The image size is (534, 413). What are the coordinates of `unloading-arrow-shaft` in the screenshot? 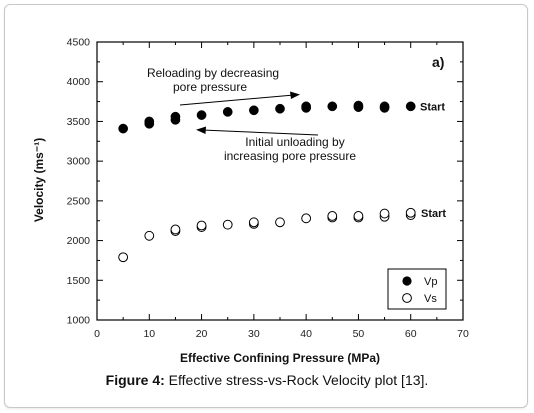 It's located at (260, 132).